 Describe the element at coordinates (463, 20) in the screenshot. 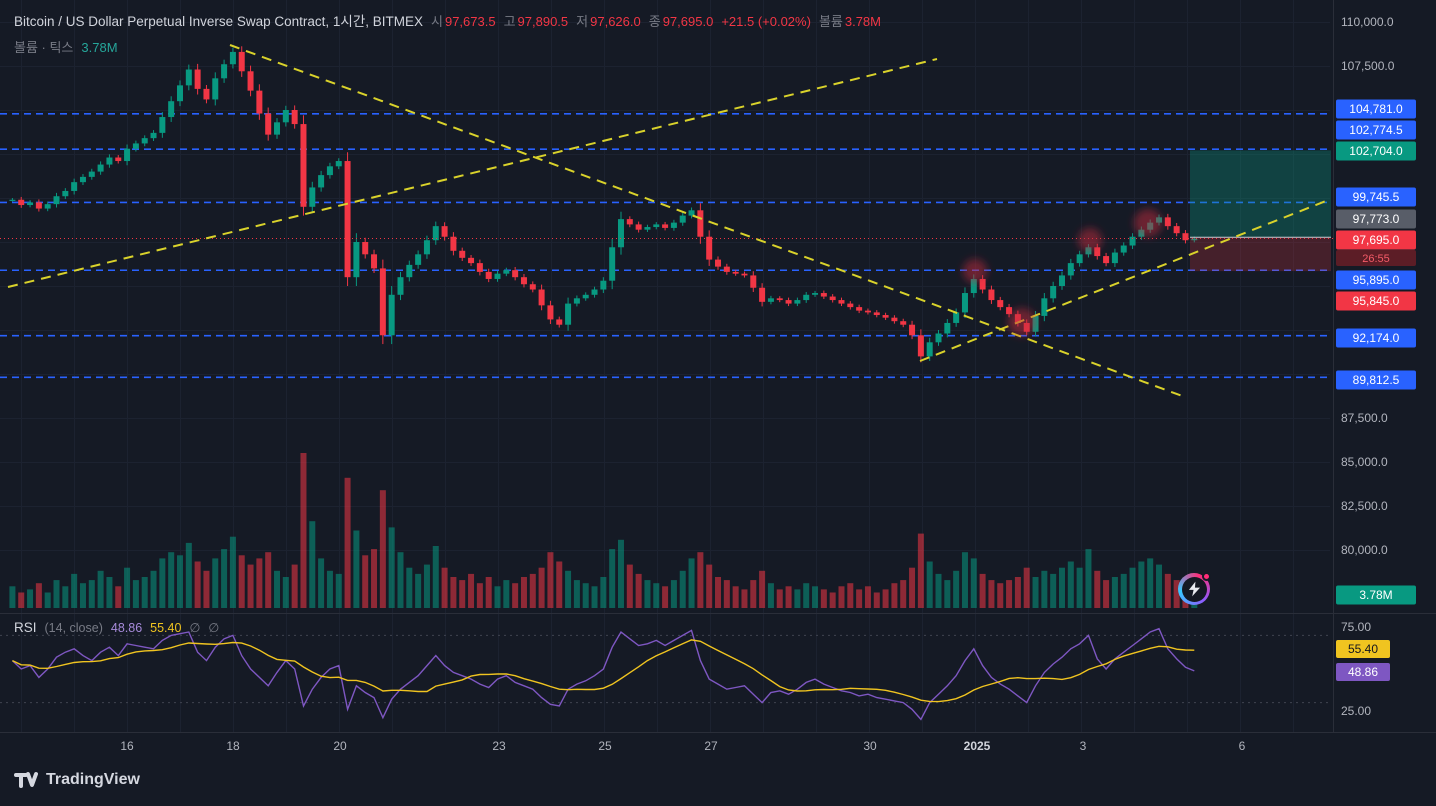

I see `ohlc-open: 시 97,673.5` at that location.